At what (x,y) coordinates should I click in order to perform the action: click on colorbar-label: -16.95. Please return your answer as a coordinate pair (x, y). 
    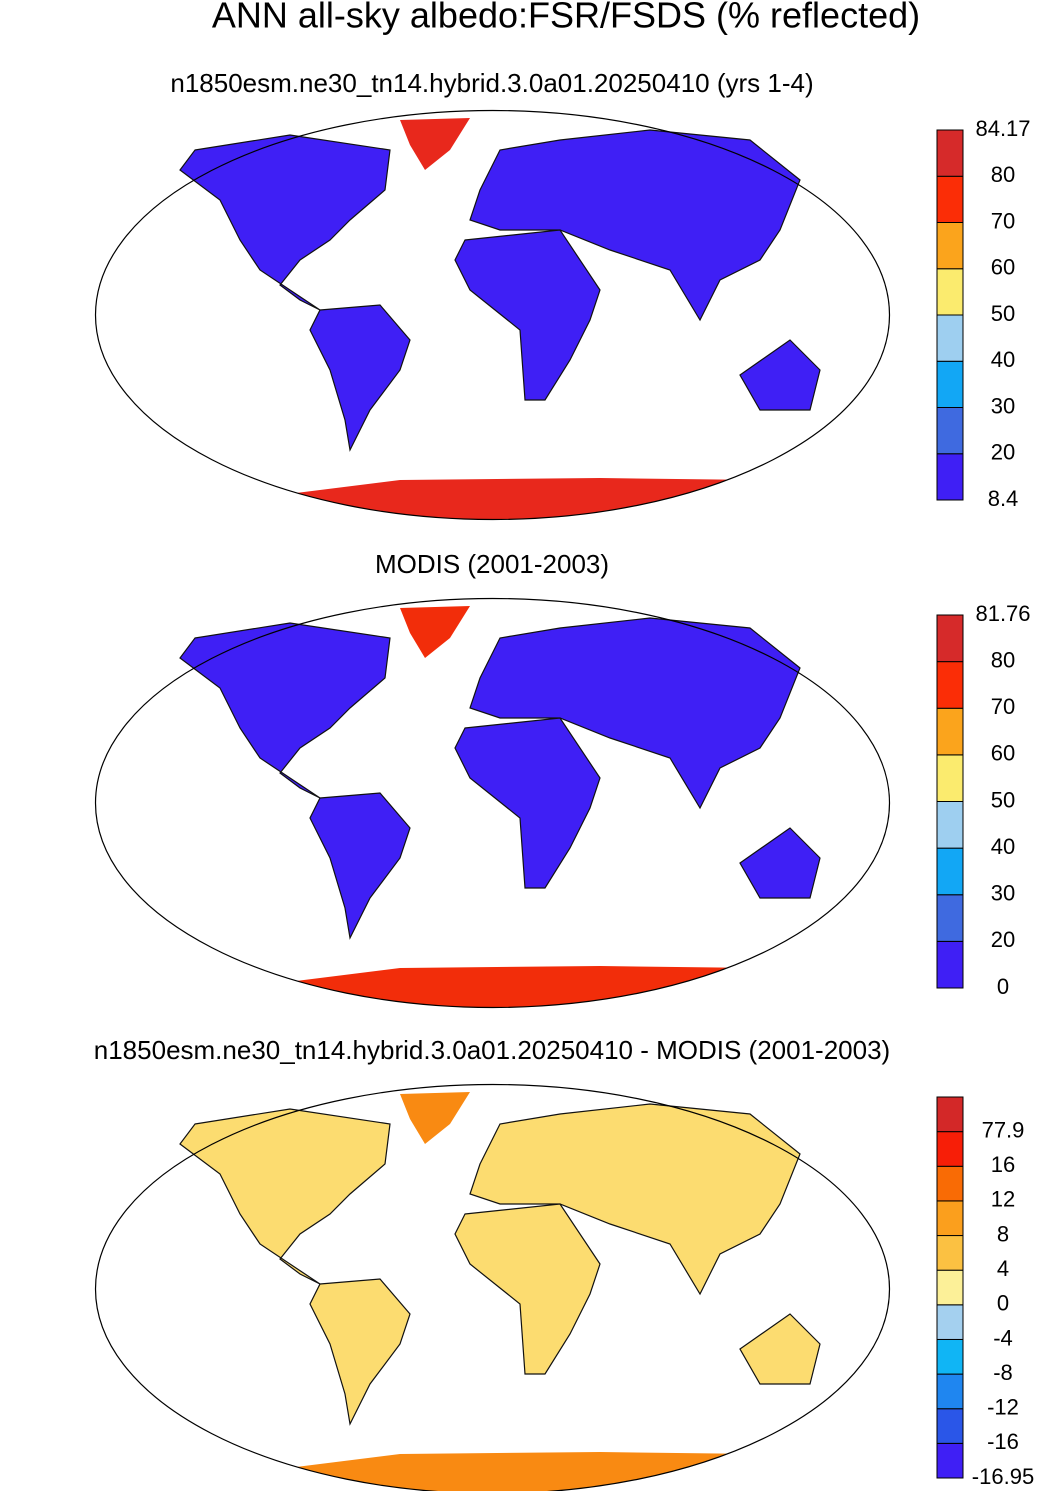
    Looking at the image, I should click on (1003, 1476).